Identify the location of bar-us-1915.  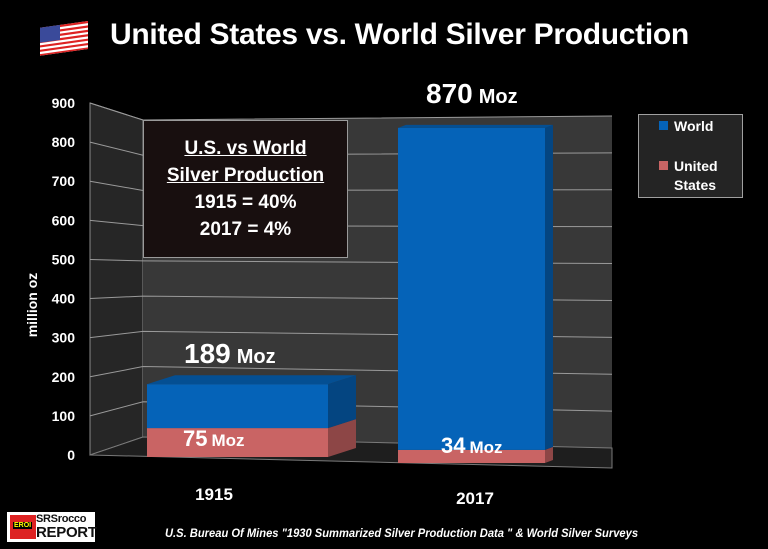
(251, 438).